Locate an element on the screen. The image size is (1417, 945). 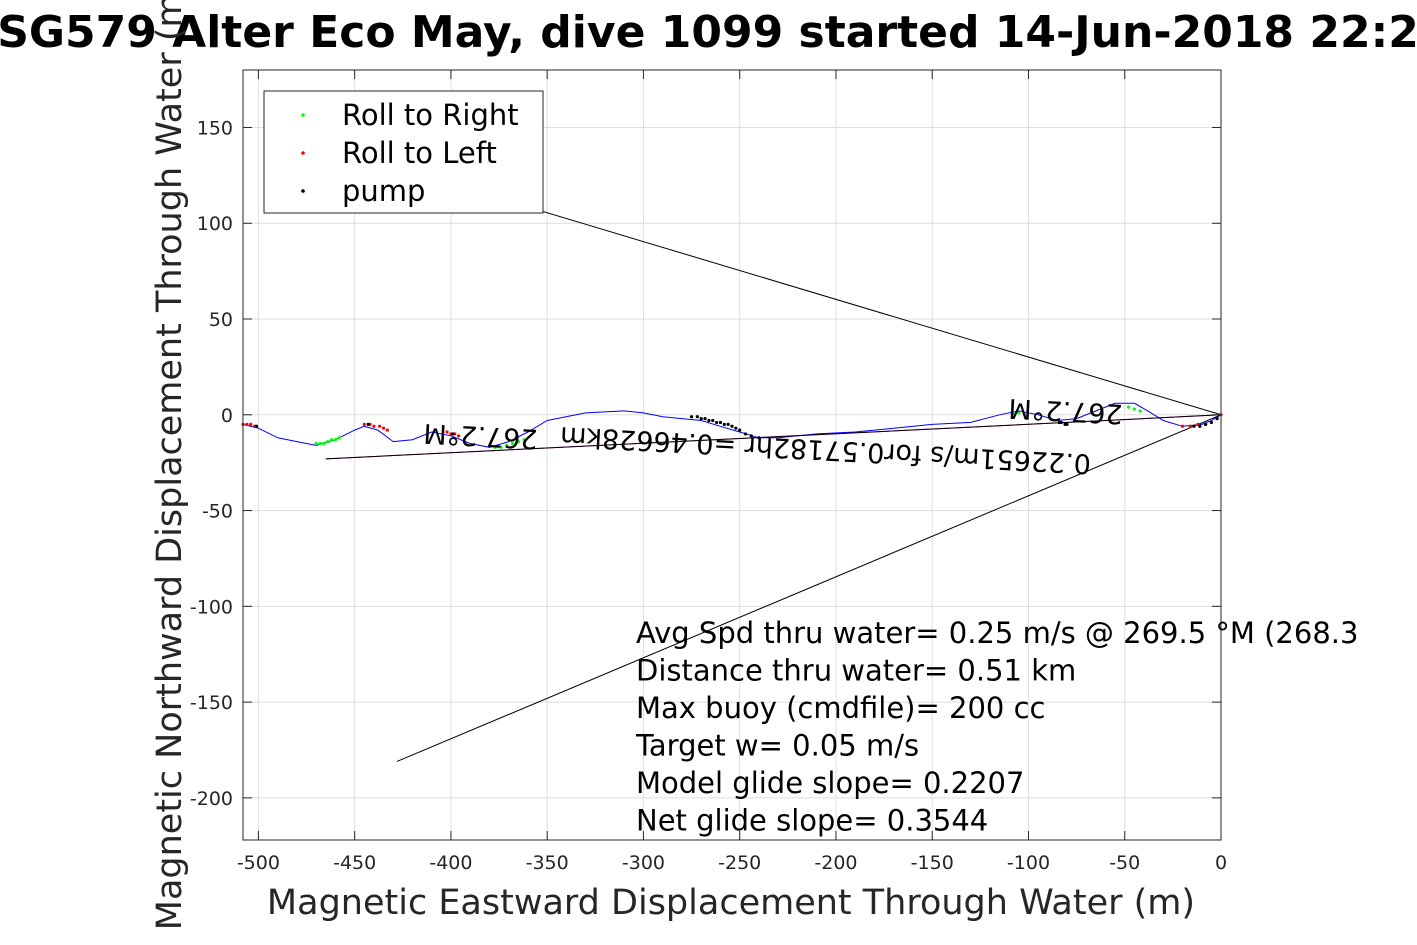
x-tick-label: -50 is located at coordinates (1124, 863).